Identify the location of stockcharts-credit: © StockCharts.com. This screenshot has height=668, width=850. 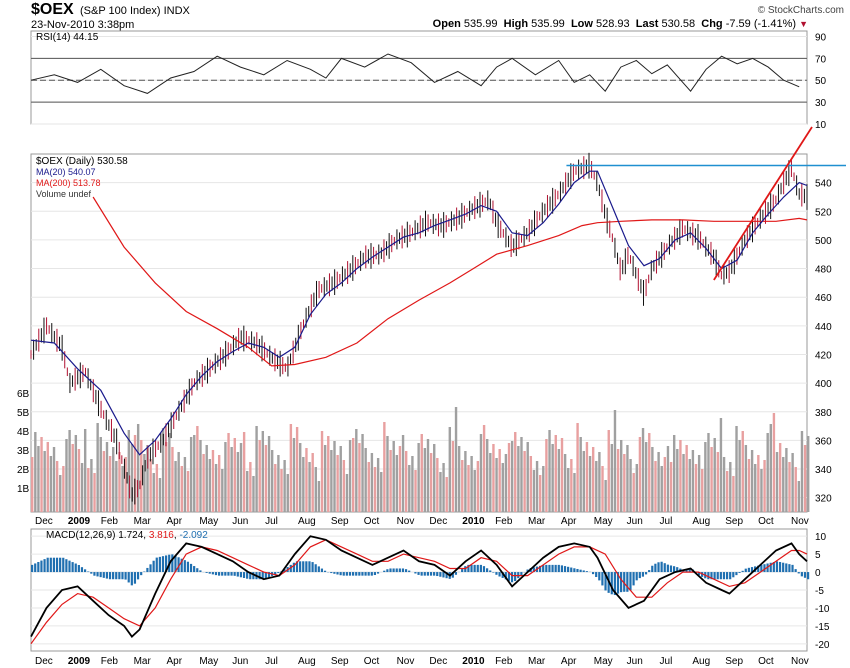
(800, 10).